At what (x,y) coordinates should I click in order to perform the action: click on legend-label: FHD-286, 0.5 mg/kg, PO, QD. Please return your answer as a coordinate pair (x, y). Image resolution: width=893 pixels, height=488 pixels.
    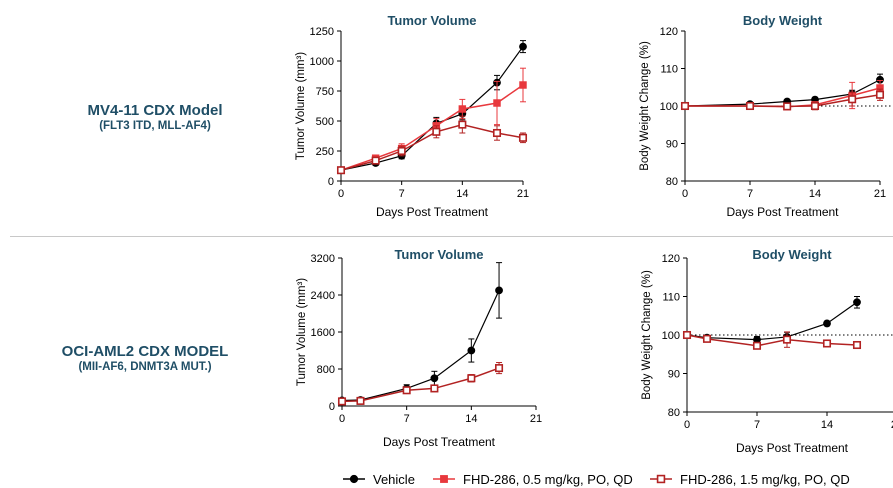
    Looking at the image, I should click on (548, 479).